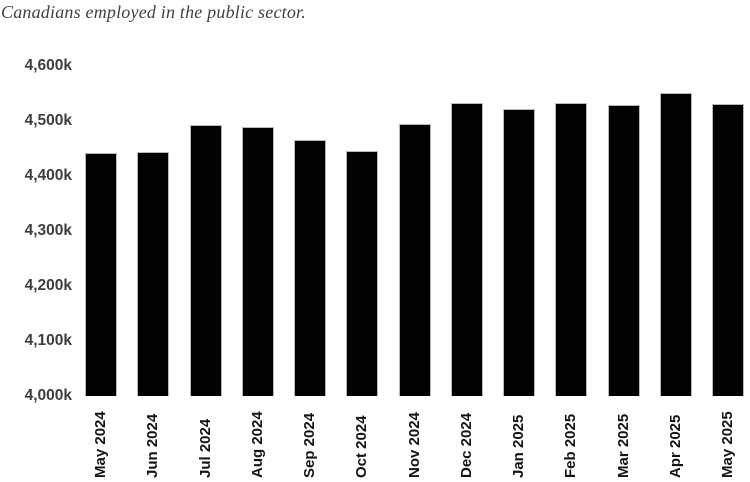 The height and width of the screenshot is (482, 750). Describe the element at coordinates (362, 446) in the screenshot. I see `x-axis-label-oct-2024: Oct 2024` at that location.